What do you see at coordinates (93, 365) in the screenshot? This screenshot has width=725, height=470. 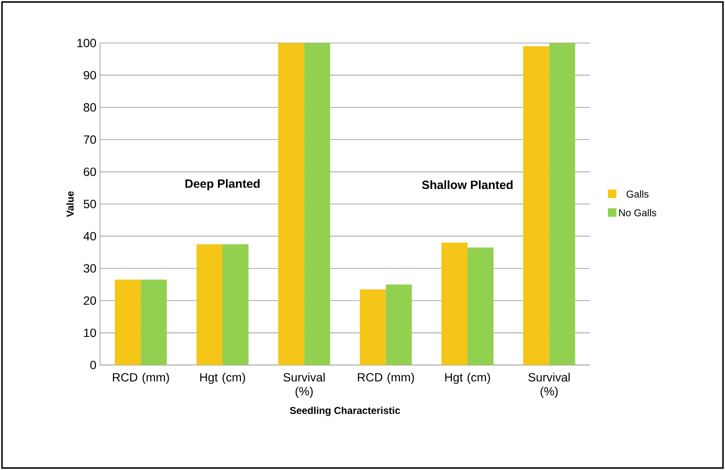 I see `y-tick-label: 0` at bounding box center [93, 365].